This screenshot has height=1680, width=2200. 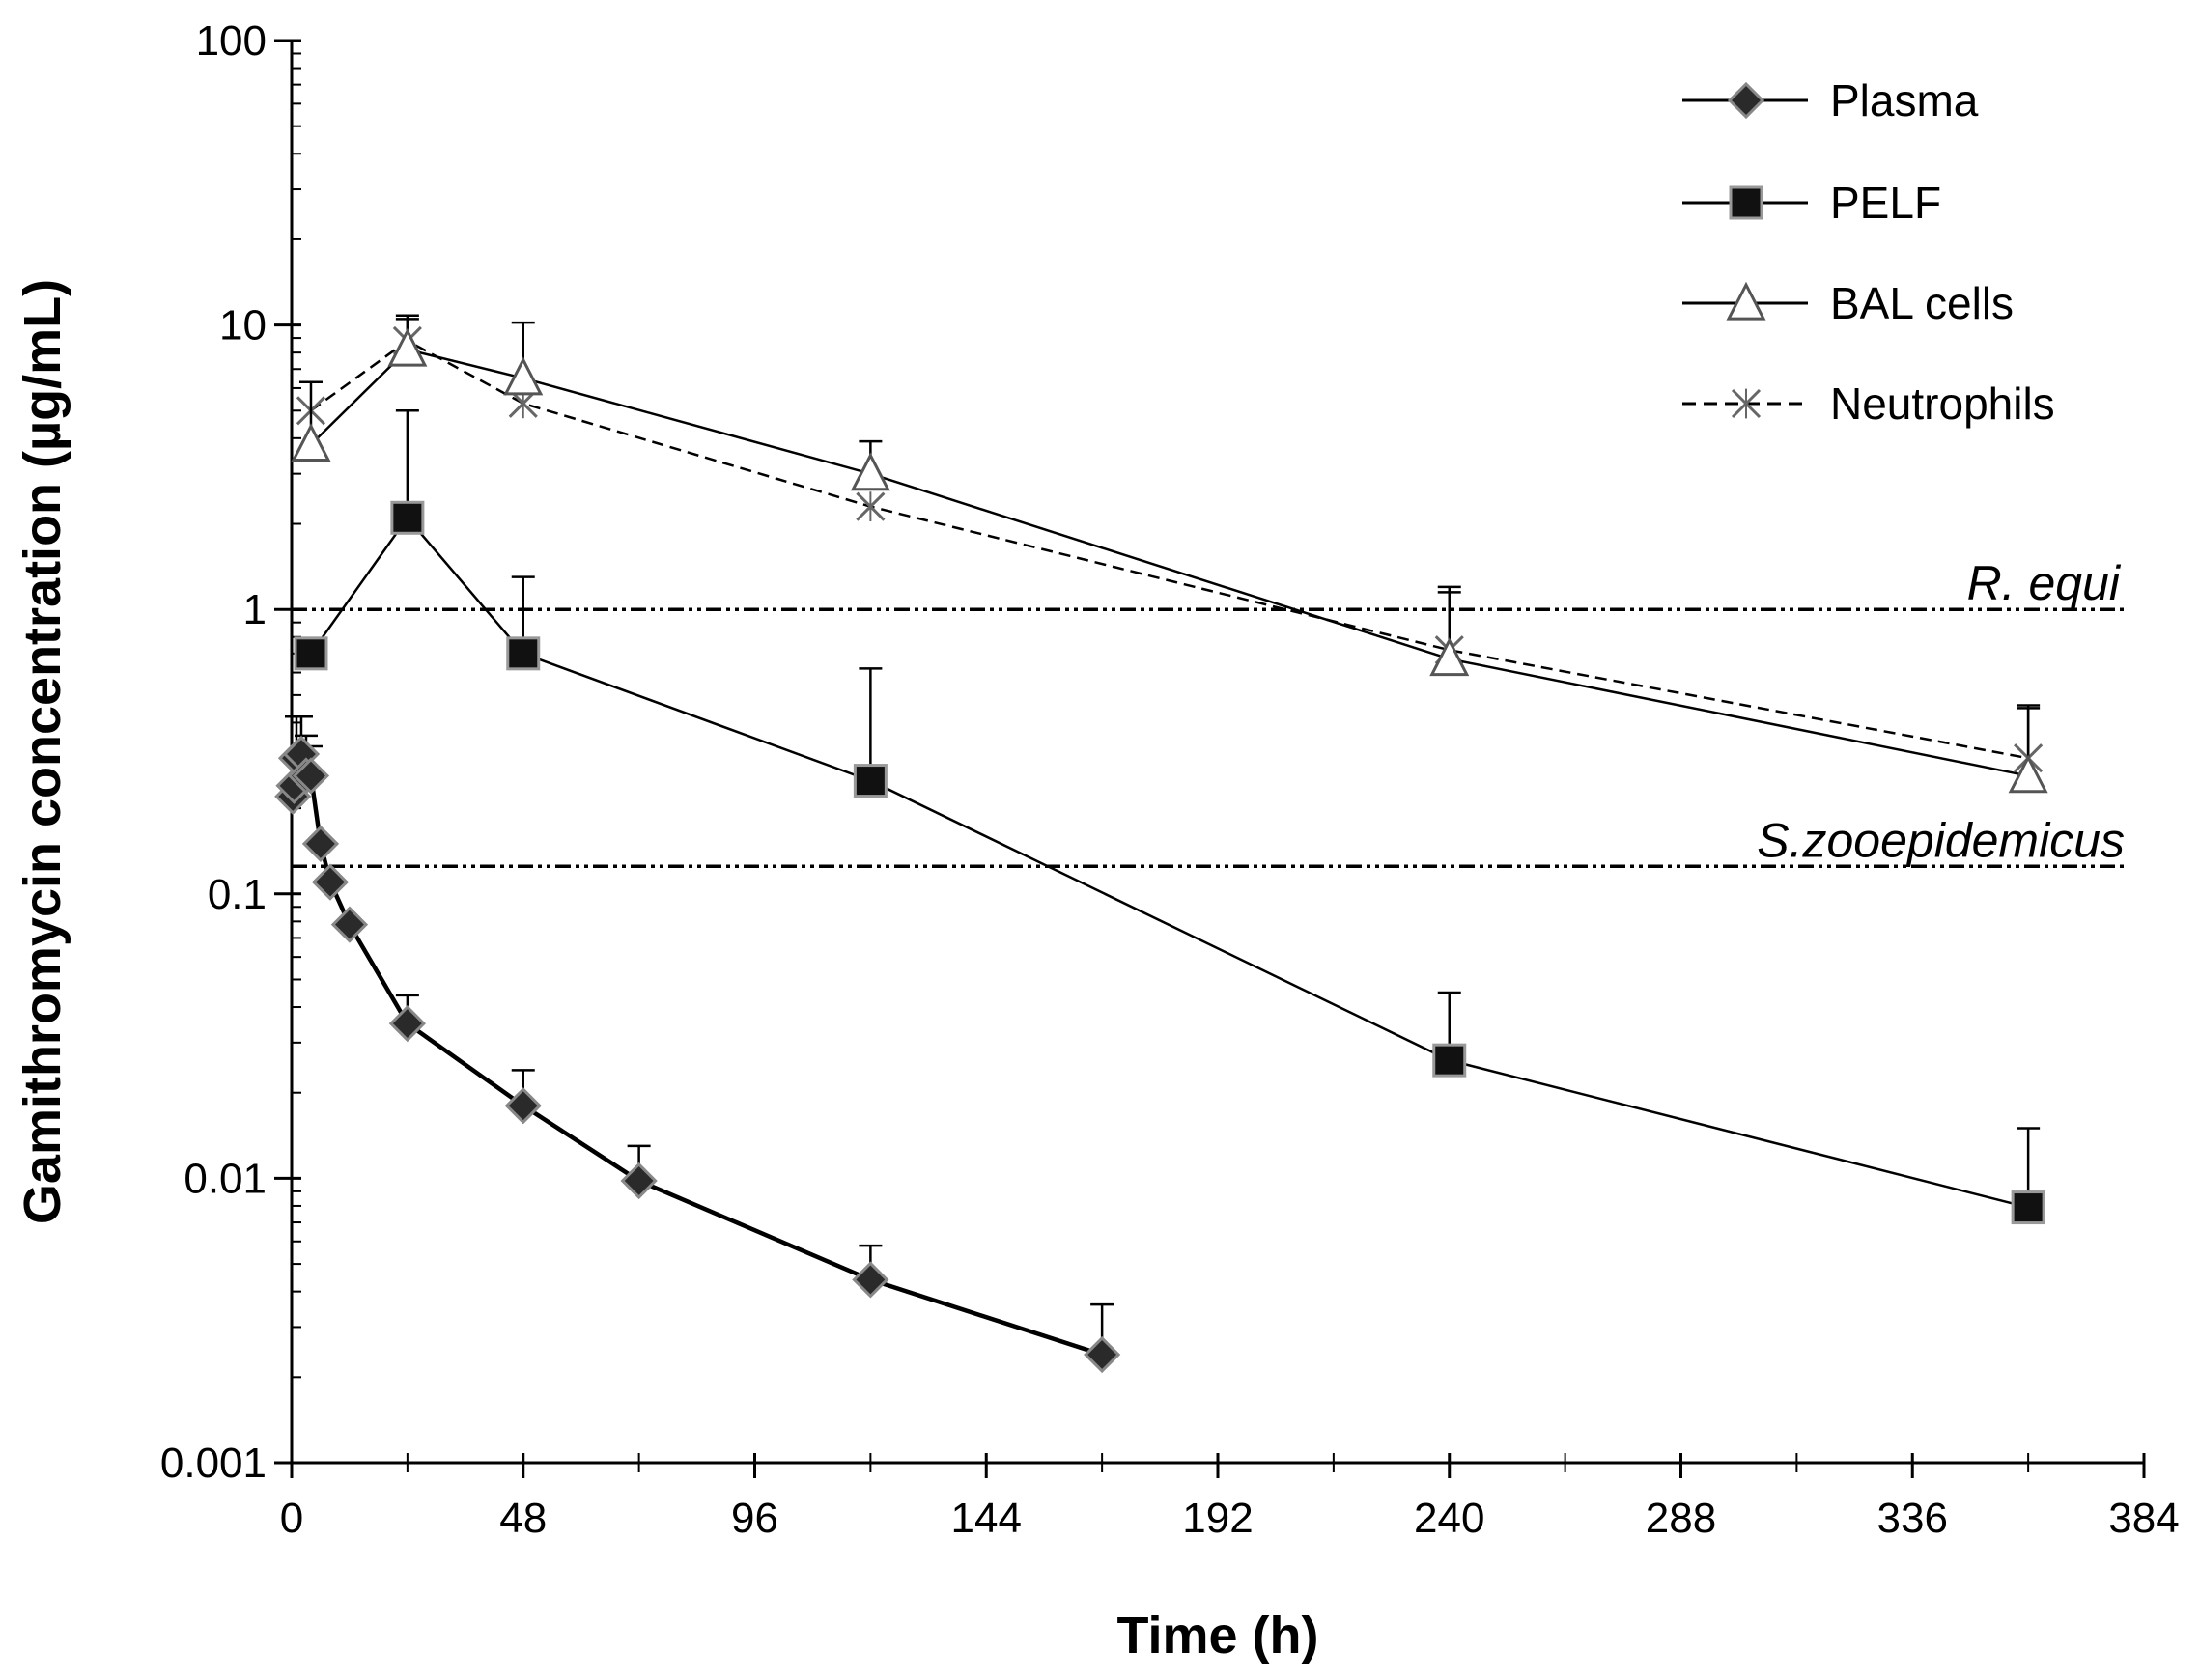 What do you see at coordinates (2143, 1518) in the screenshot?
I see `x-tick-label: 384` at bounding box center [2143, 1518].